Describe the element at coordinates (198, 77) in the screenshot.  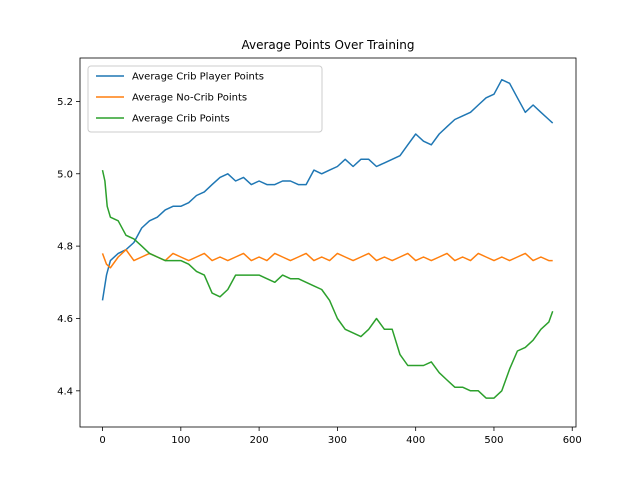
I see `legend-label-0: Average Crib Player Points` at that location.